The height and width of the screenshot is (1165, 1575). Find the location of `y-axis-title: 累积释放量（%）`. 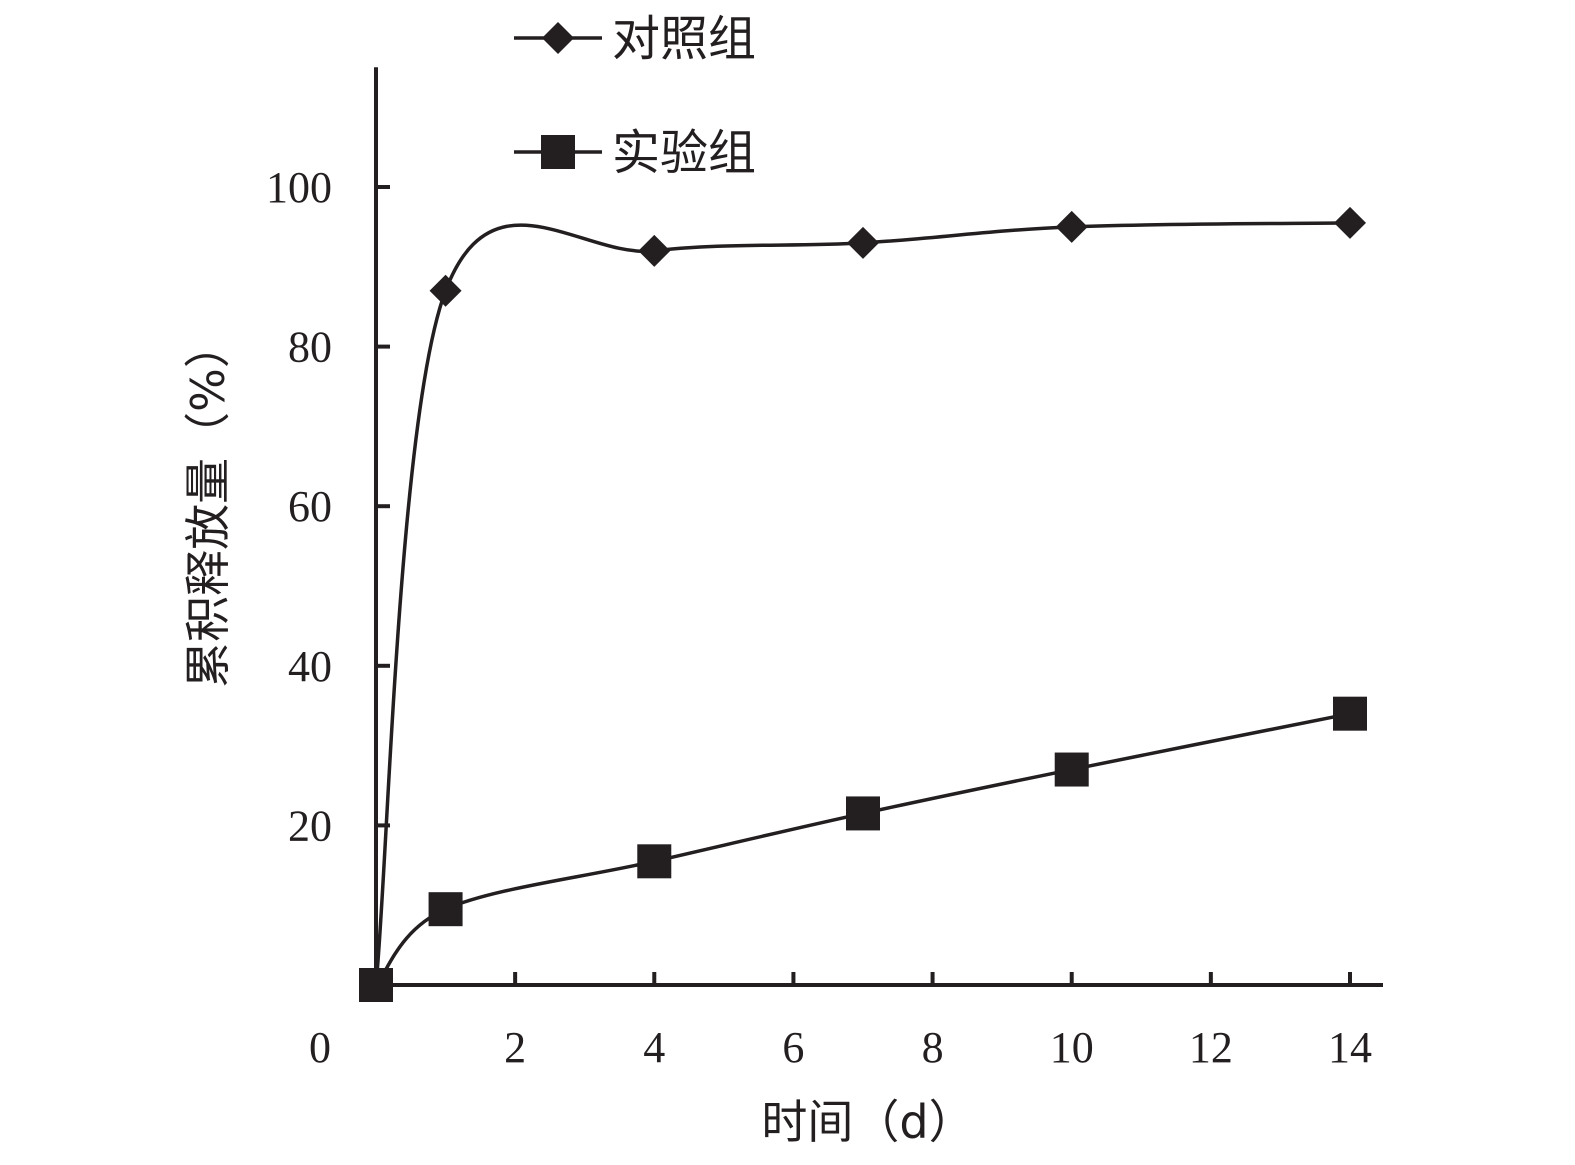

y-axis-title: 累积释放量（%） is located at coordinates (208, 505).